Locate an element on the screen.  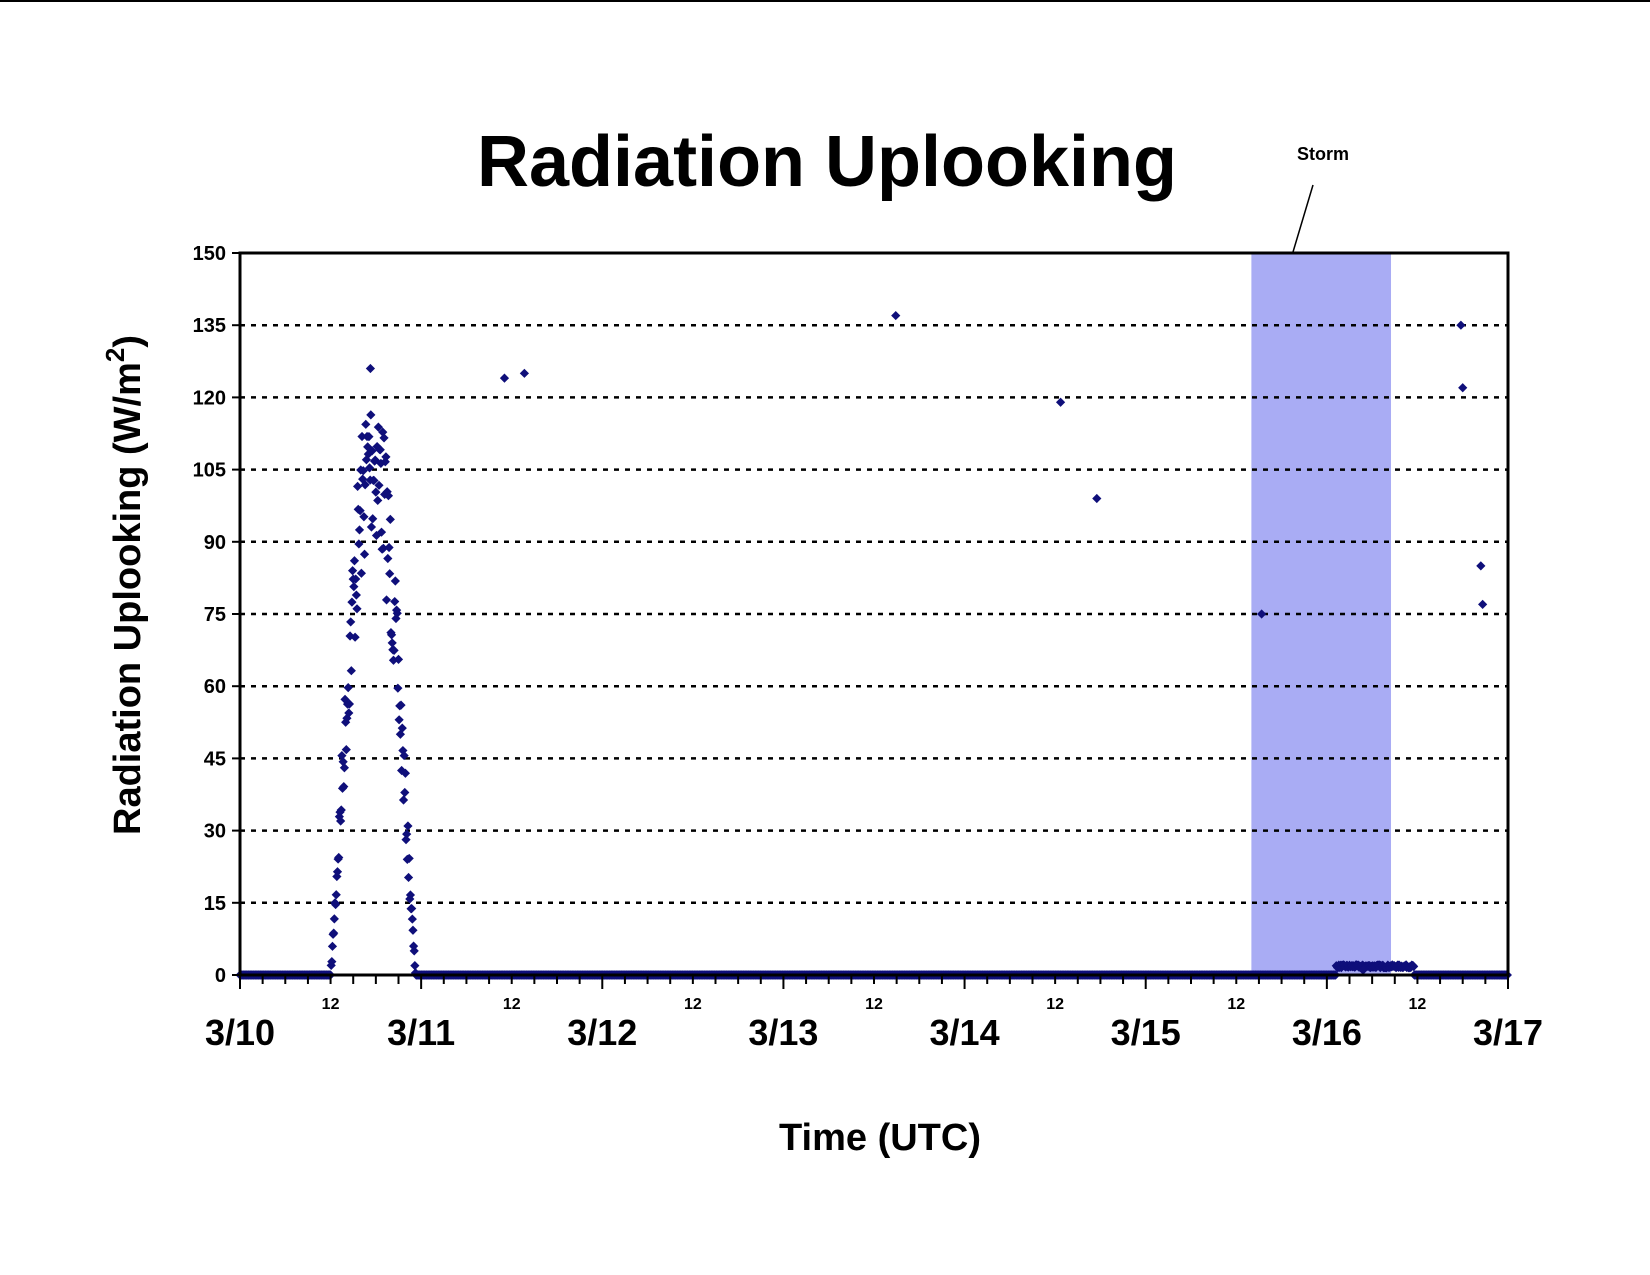
x-day-label: 3/16 is located at coordinates (1327, 1032).